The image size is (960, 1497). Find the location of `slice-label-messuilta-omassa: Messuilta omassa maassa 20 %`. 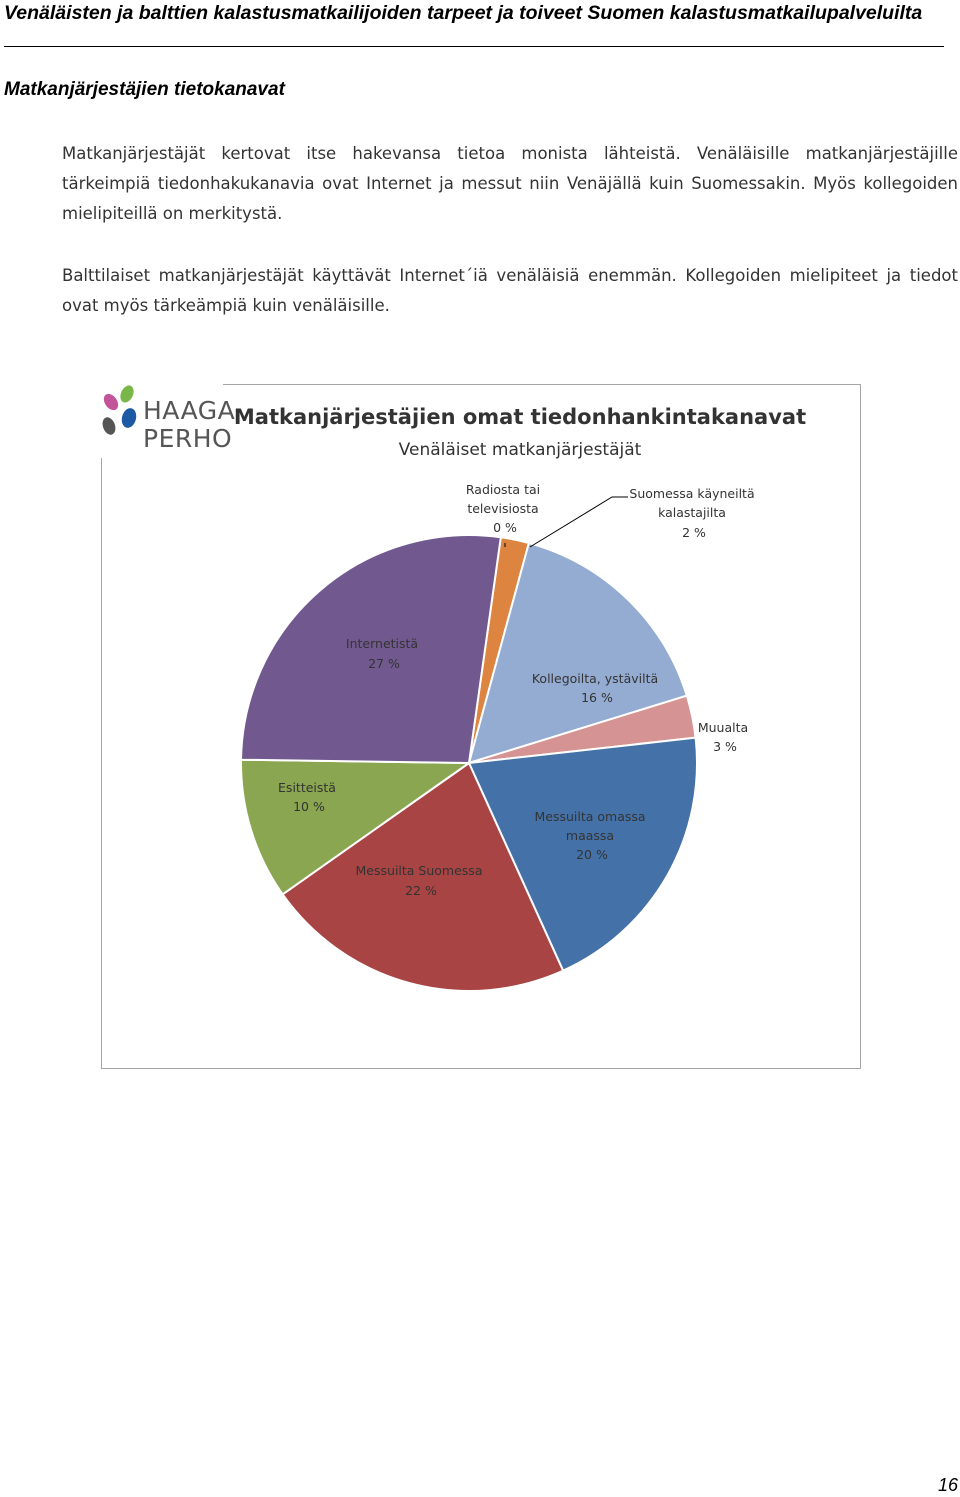

slice-label-messuilta-omassa: Messuilta omassa maassa 20 % is located at coordinates (591, 835).